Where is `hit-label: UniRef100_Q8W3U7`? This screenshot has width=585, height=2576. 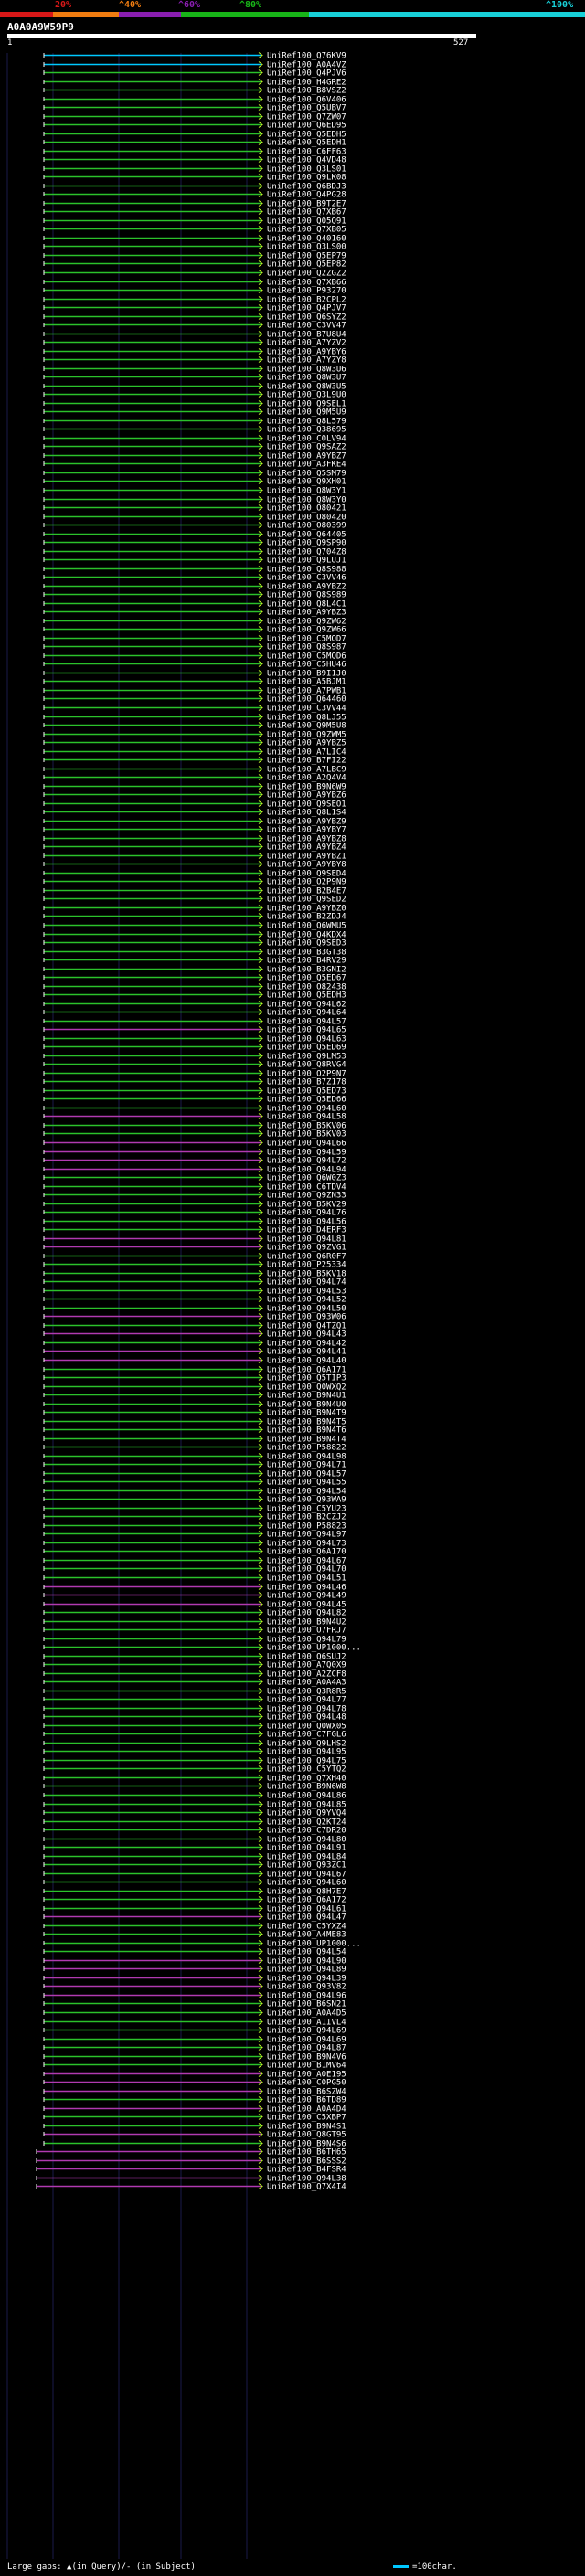 hit-label: UniRef100_Q8W3U7 is located at coordinates (307, 378).